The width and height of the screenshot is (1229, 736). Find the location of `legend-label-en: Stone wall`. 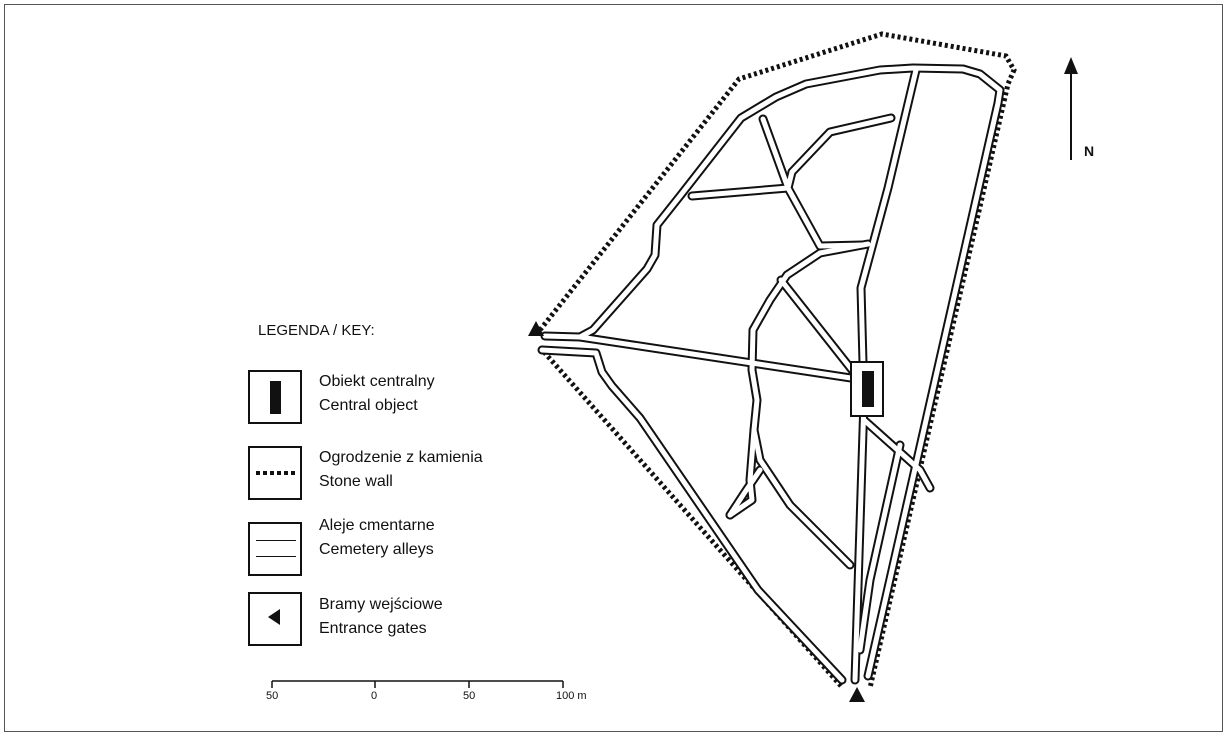

legend-label-en: Stone wall is located at coordinates (356, 481).